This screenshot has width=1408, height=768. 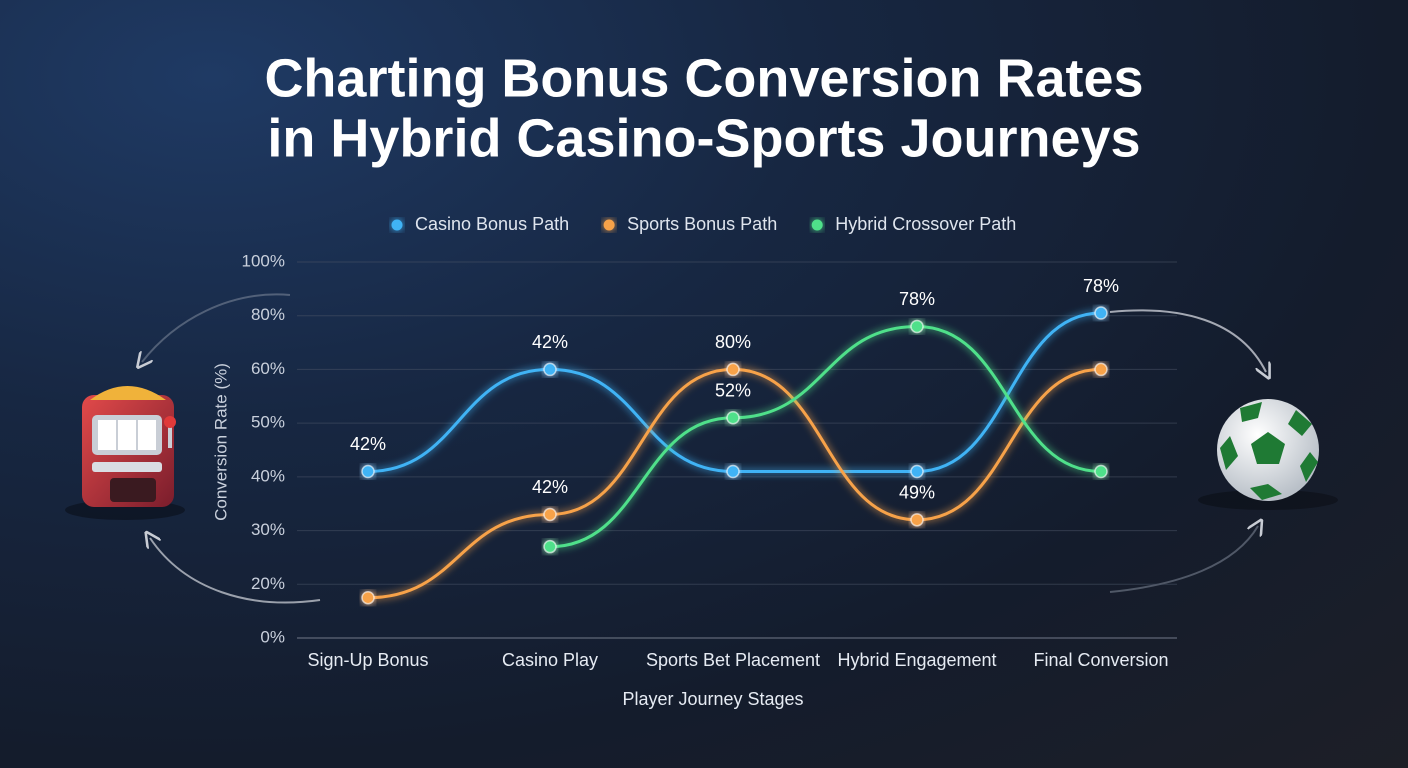 I want to click on legend-label: Hybrid Crossover Path, so click(x=925, y=224).